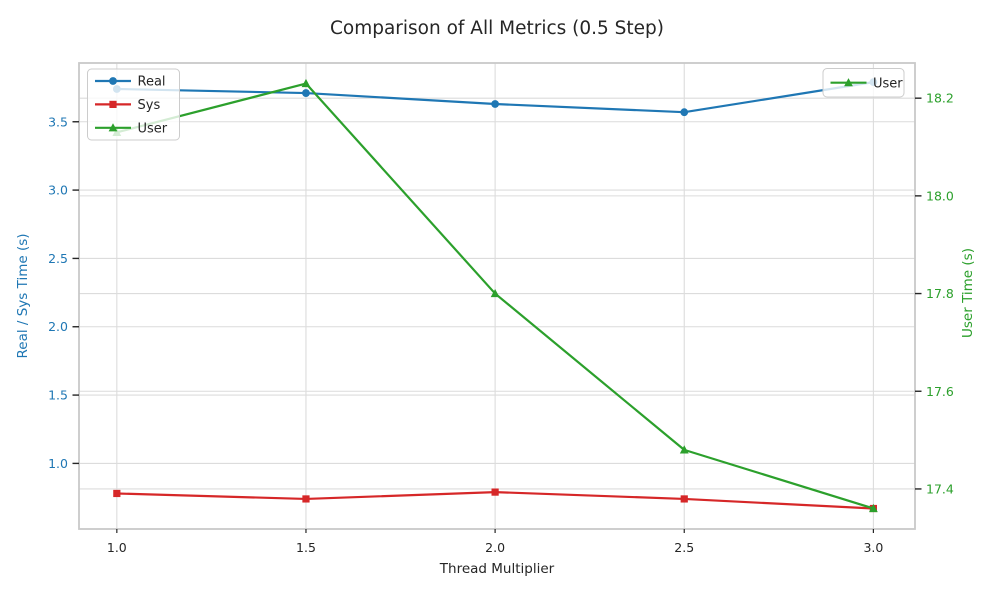 The width and height of the screenshot is (1000, 600). What do you see at coordinates (497, 569) in the screenshot?
I see `x-axis-label: Thread Multiplier` at bounding box center [497, 569].